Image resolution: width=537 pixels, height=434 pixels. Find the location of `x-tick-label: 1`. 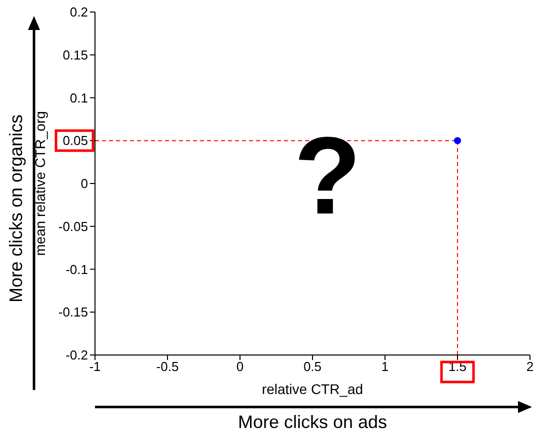

x-tick-label: 1 is located at coordinates (385, 366).